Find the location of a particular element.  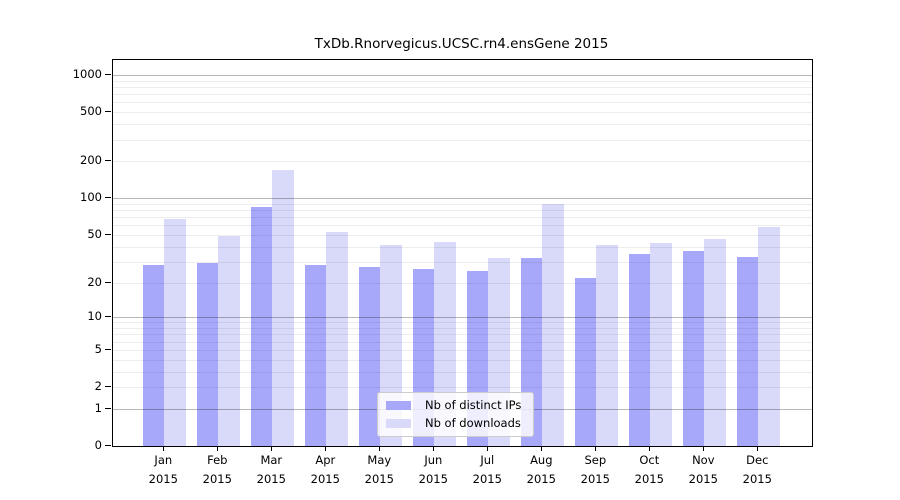

bar-distinct-ips-apr is located at coordinates (315, 355).